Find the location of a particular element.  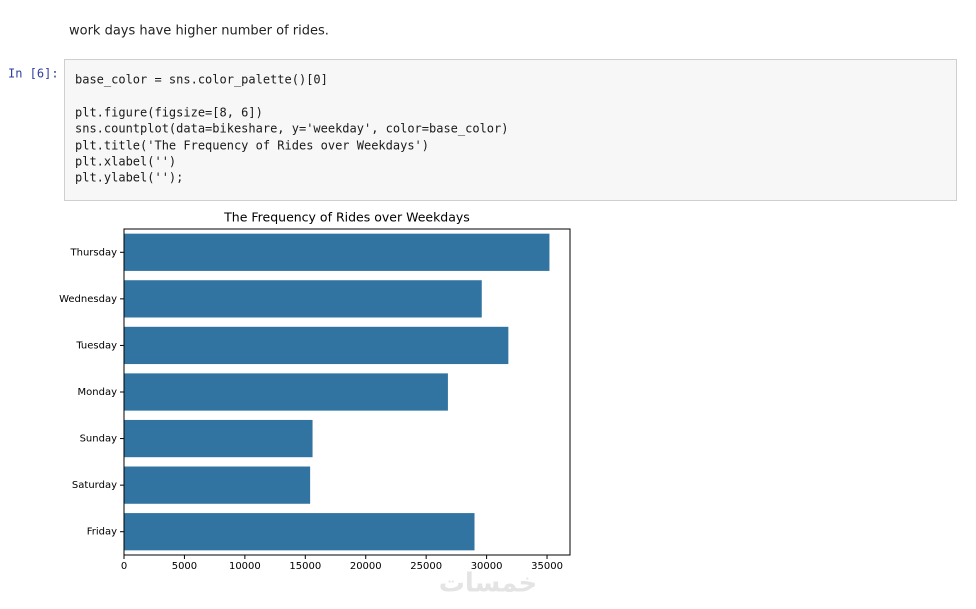

y-tick-label: Sunday is located at coordinates (98, 439).